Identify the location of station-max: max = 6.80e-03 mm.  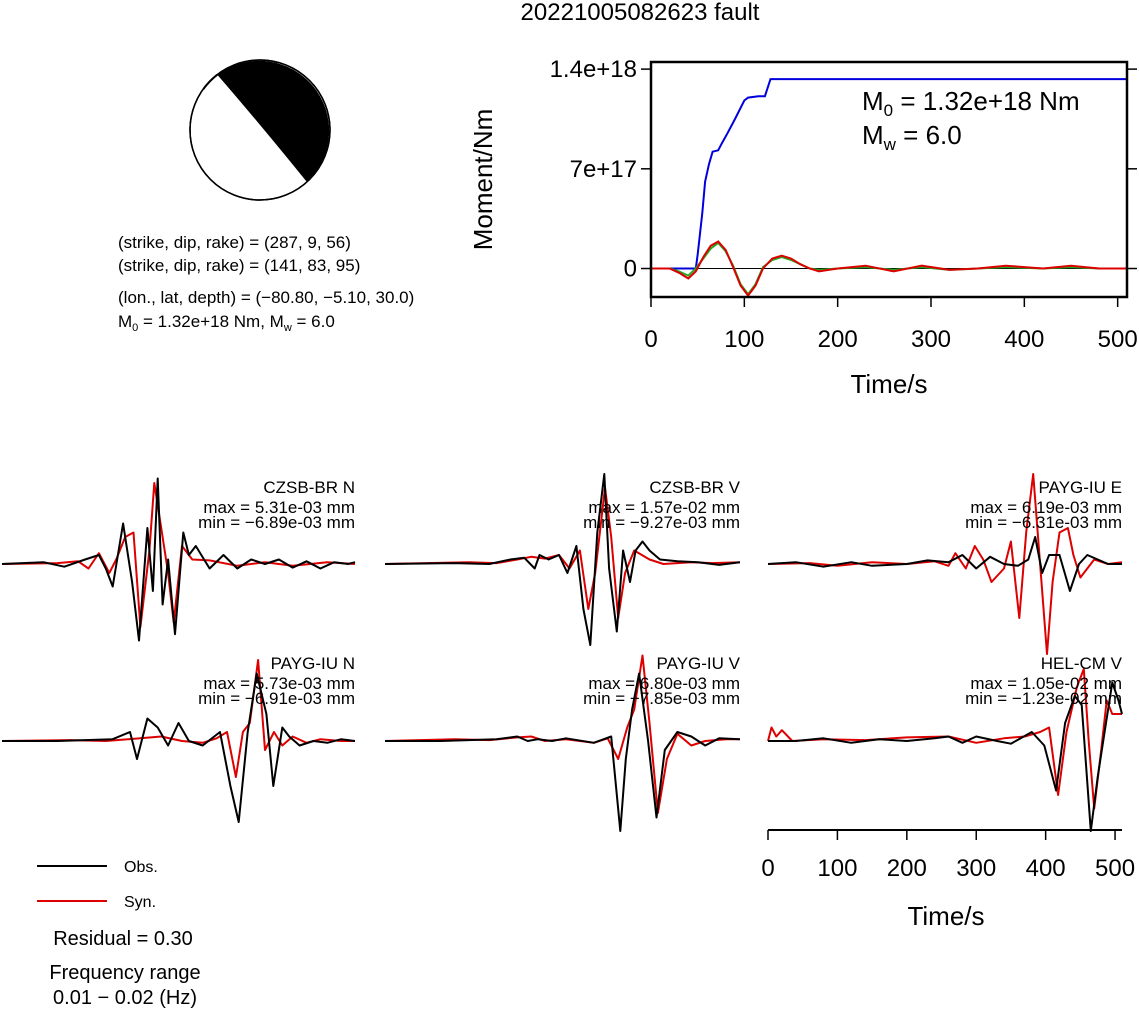
(664, 683).